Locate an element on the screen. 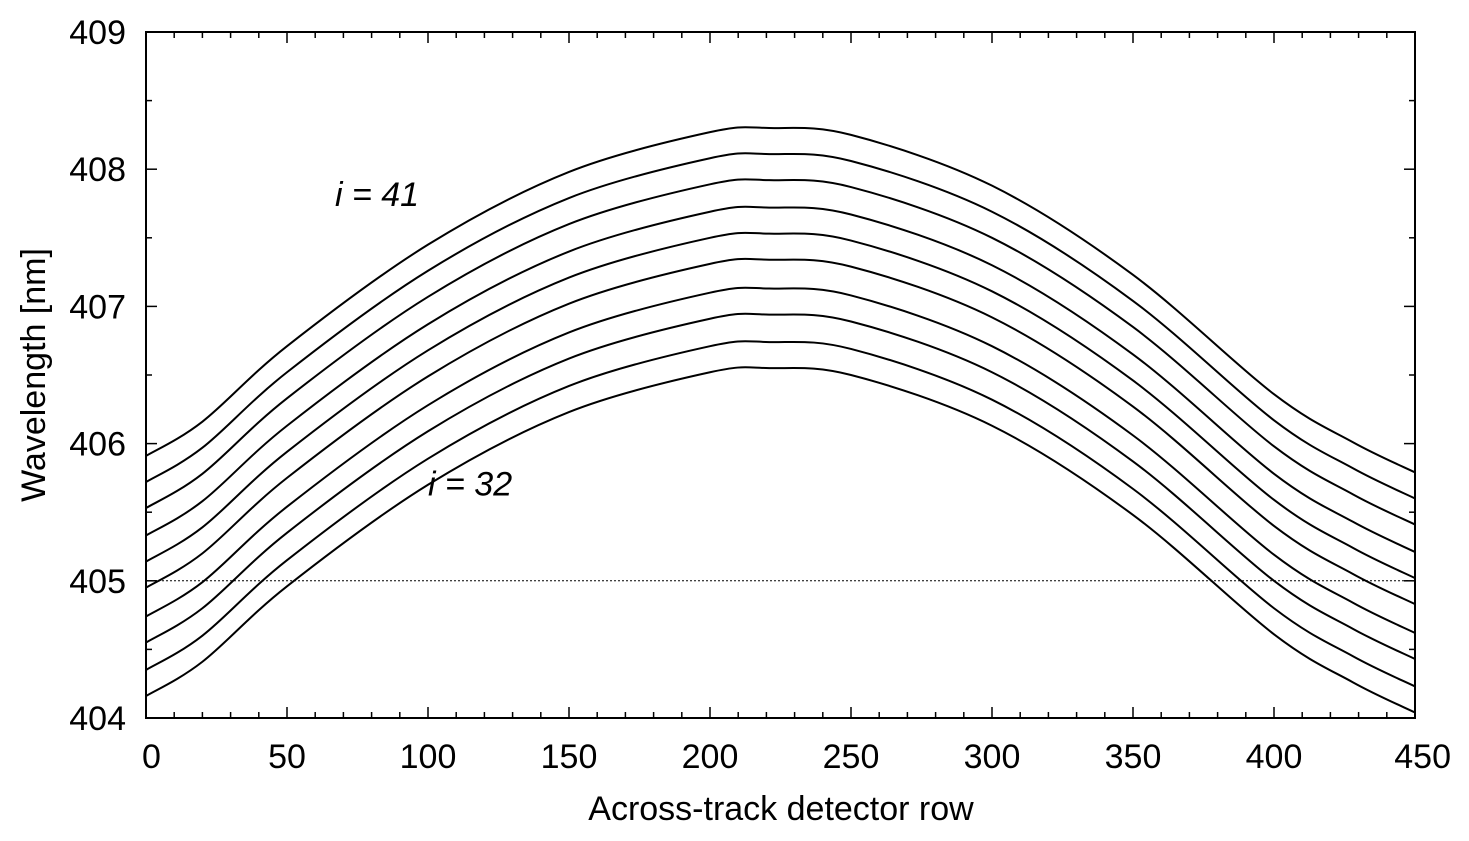 This screenshot has width=1469, height=841. x-tick-label: 450 is located at coordinates (1422, 757).